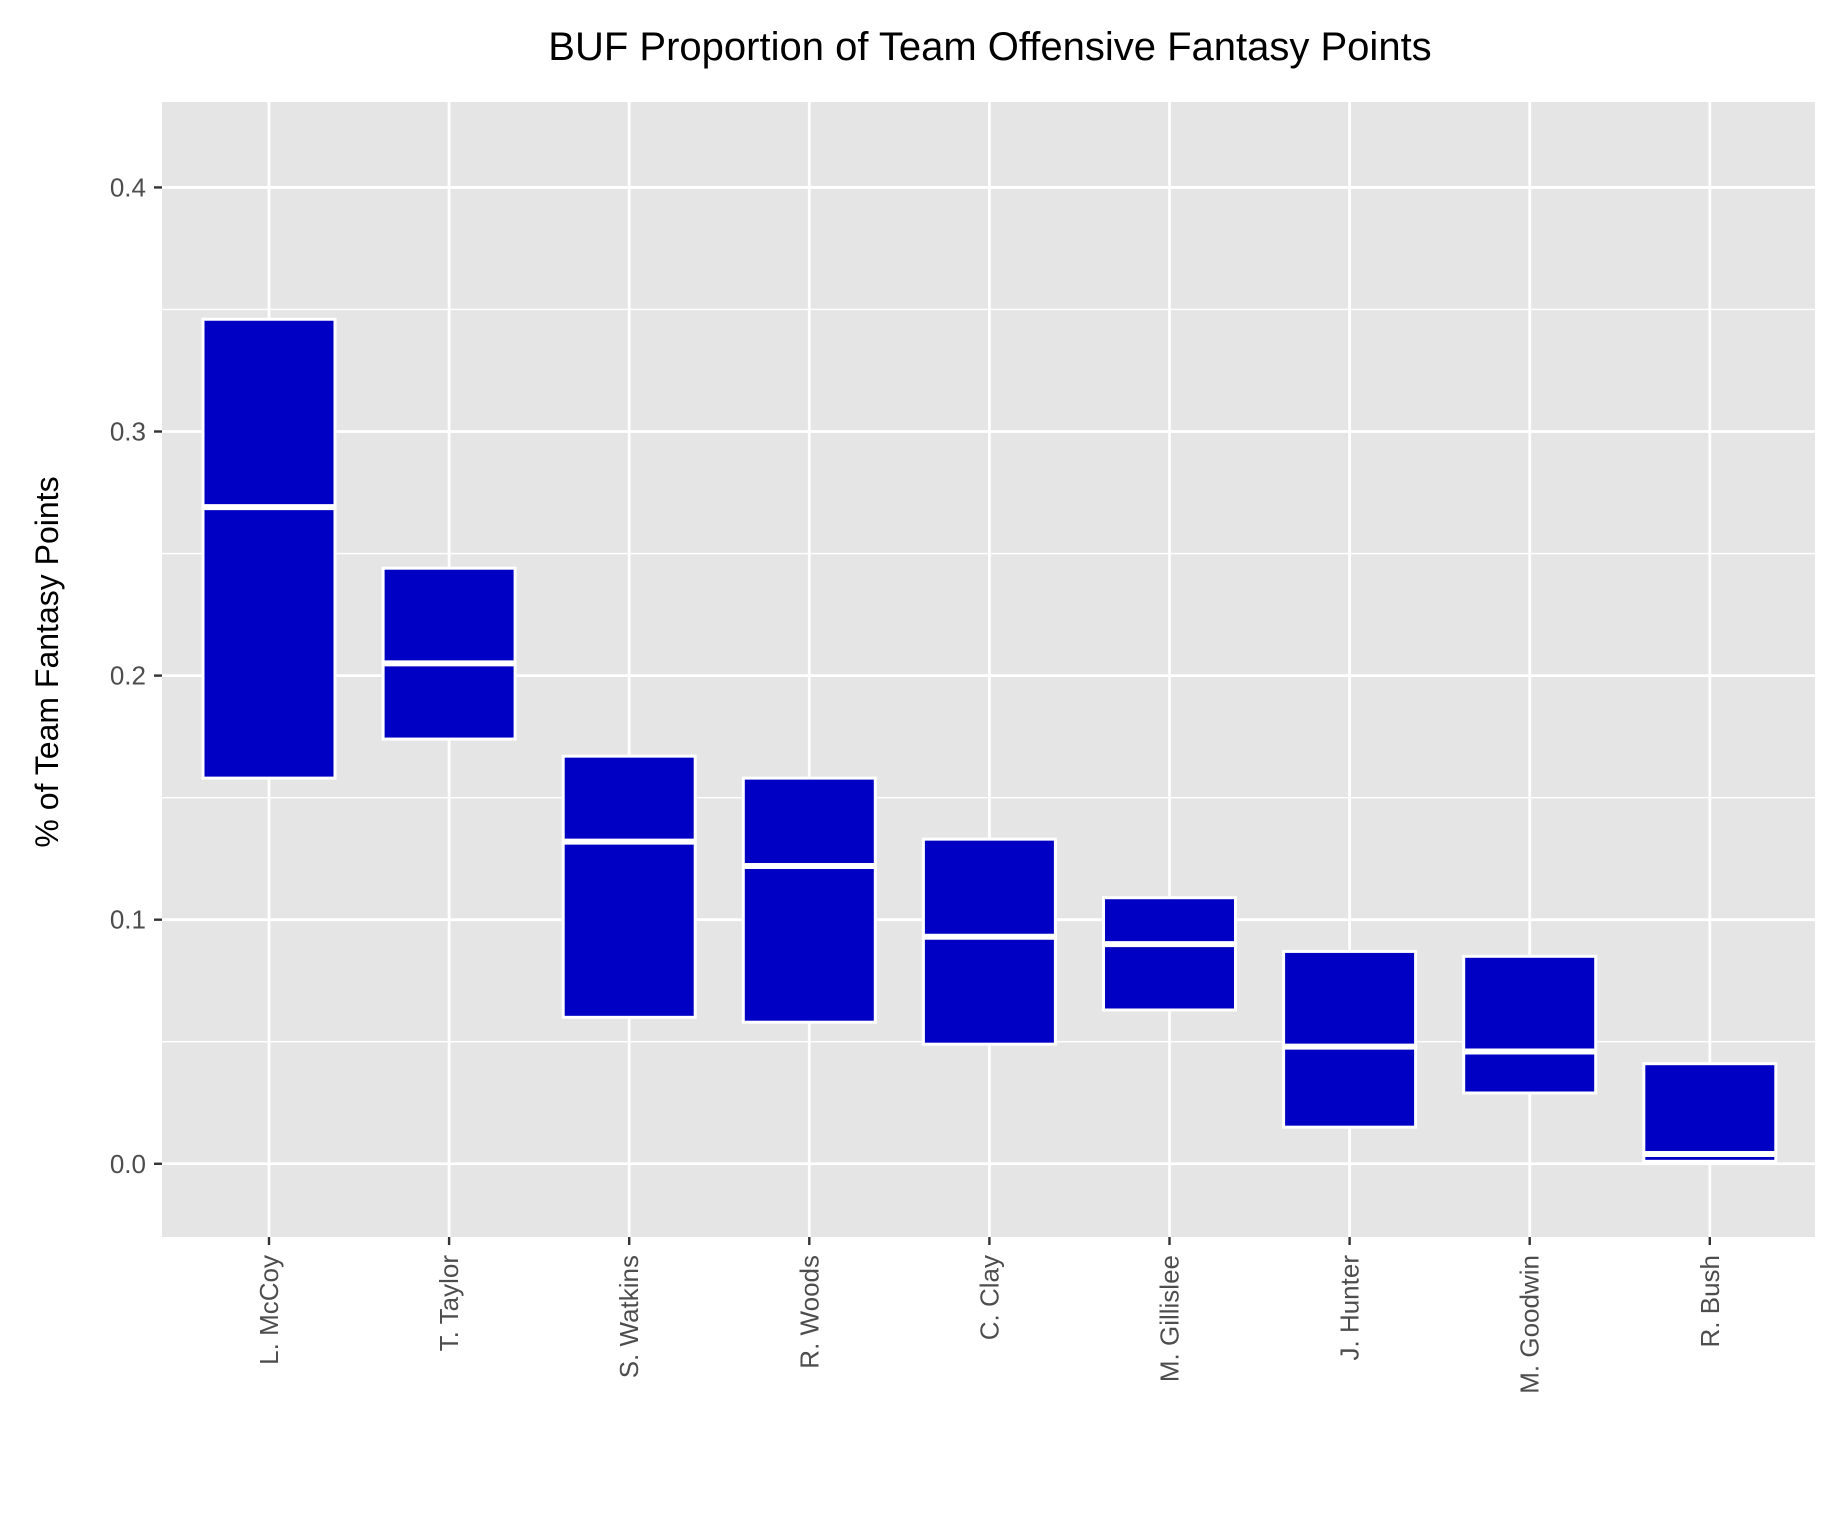  I want to click on x-tick-label: L. McCoy, so click(269, 1310).